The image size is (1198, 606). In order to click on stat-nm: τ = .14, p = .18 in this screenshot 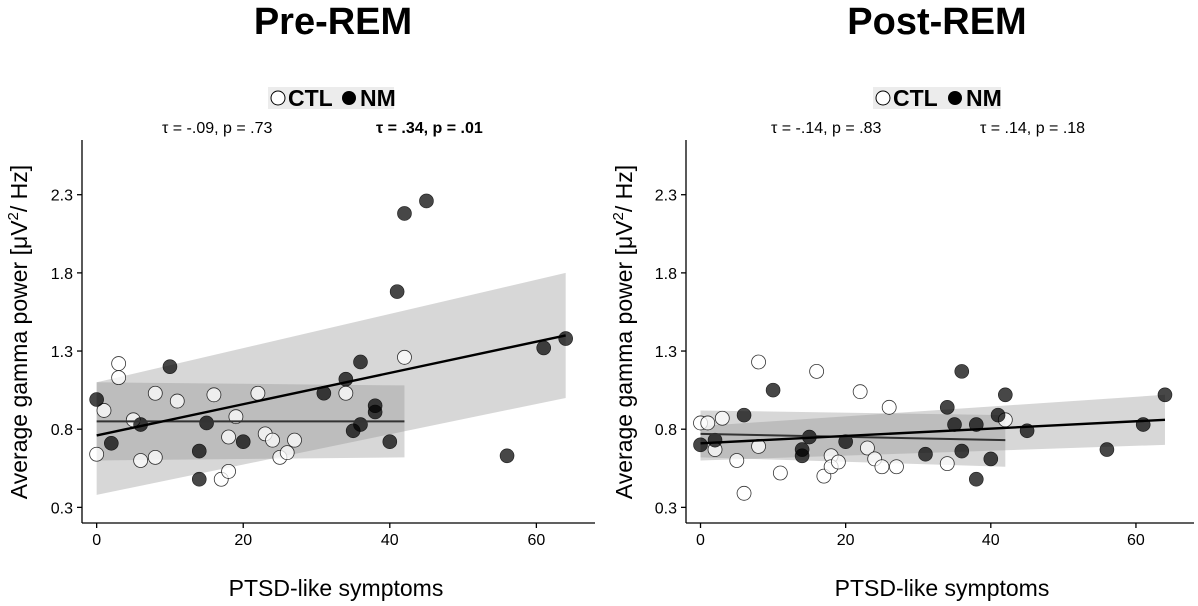, I will do `click(1032, 128)`.